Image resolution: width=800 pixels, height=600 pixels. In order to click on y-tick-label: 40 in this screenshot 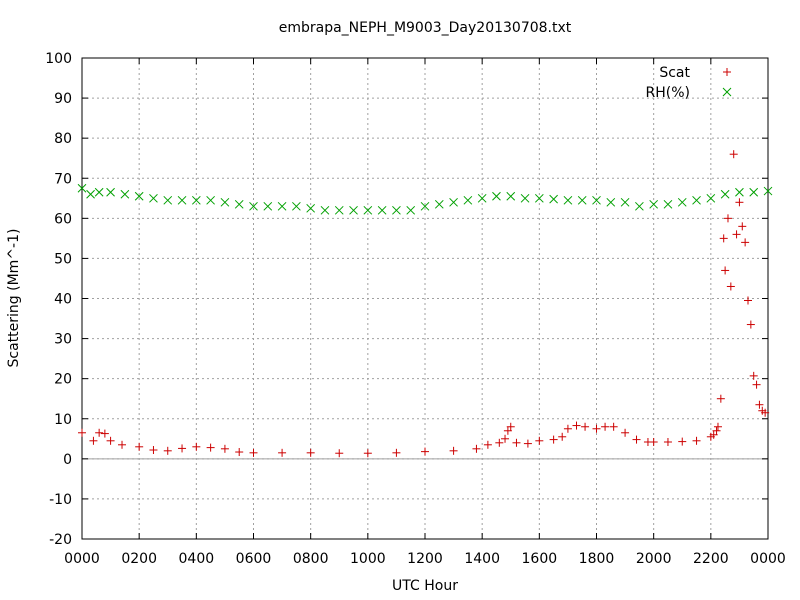, I will do `click(63, 300)`.